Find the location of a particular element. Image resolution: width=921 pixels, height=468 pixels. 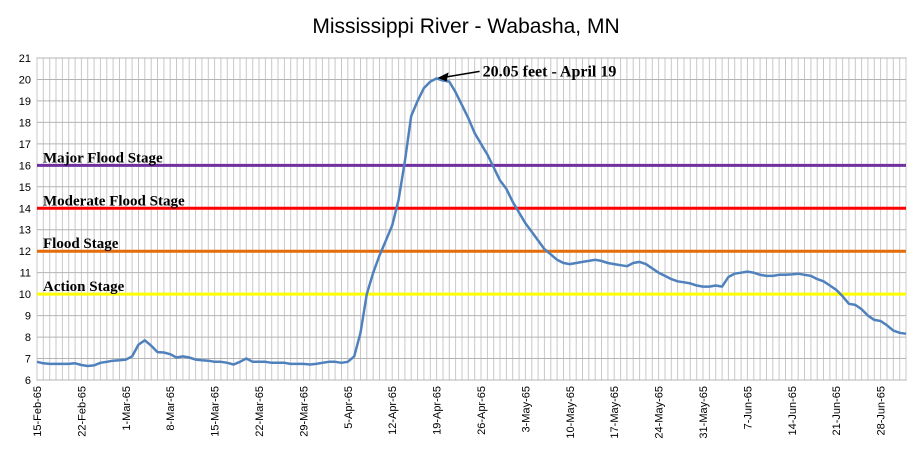

x-tick-label: 7-Jun-65 is located at coordinates (748, 407).